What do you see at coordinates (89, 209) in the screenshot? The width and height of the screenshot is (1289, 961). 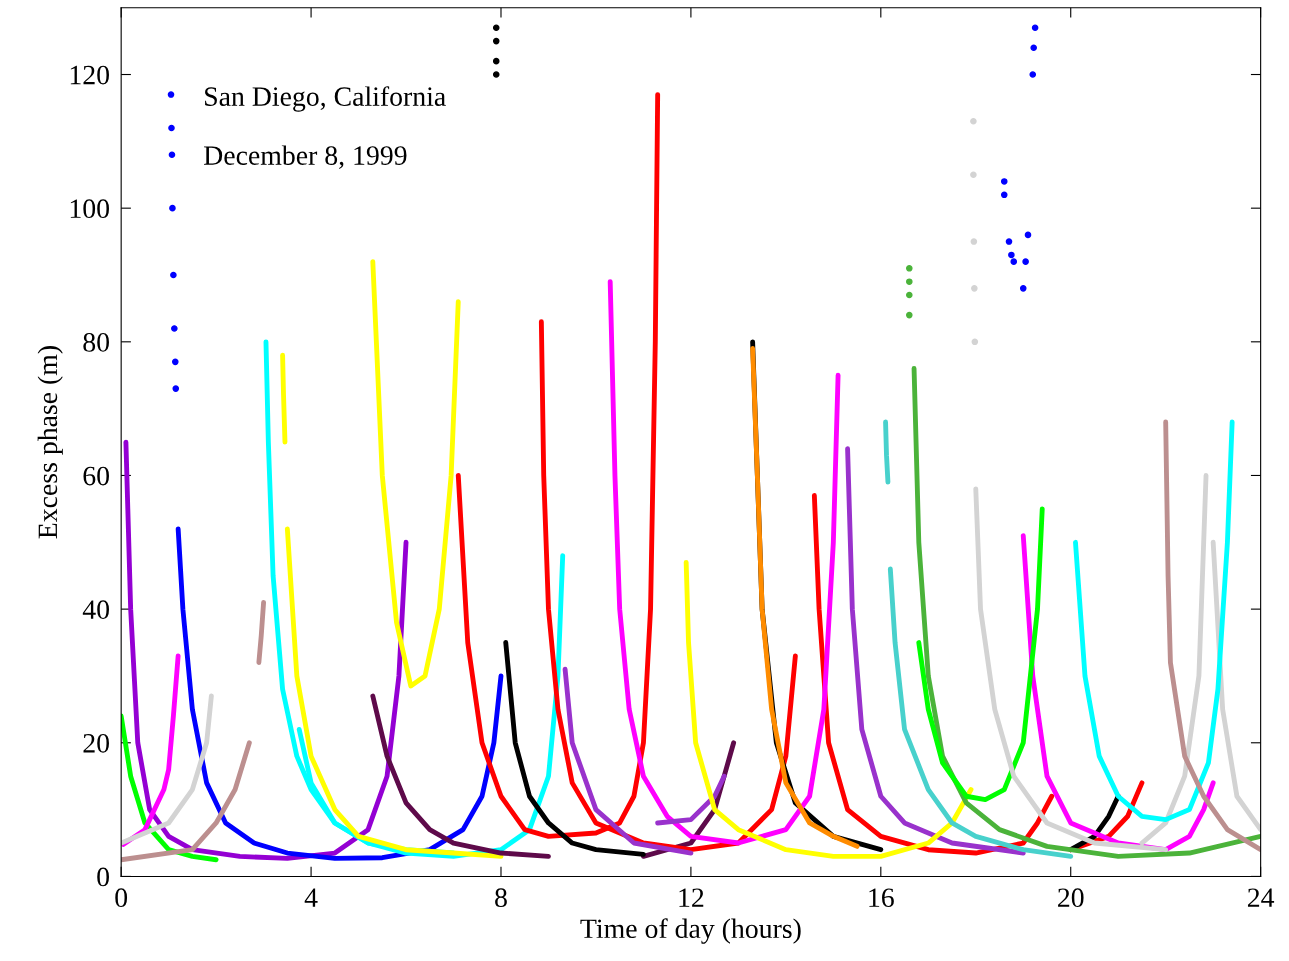 I see `y-tick-label: 100` at bounding box center [89, 209].